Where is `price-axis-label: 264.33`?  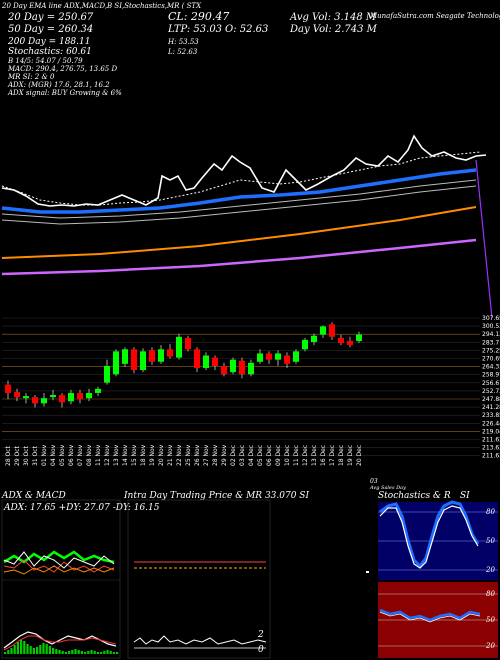 price-axis-label: 264.33 is located at coordinates (491, 367).